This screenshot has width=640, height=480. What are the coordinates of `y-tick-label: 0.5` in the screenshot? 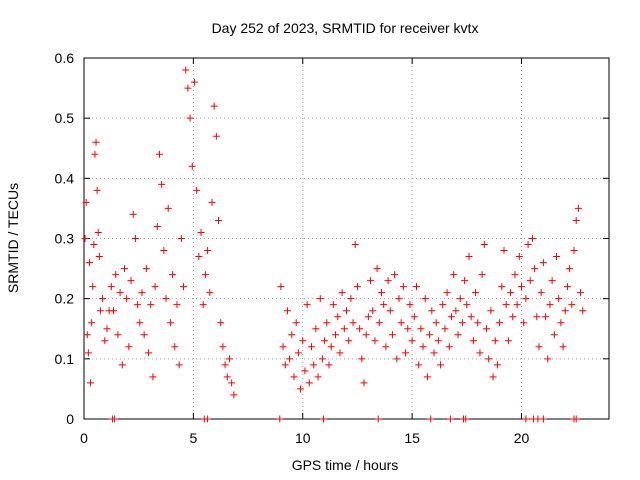 It's located at (65, 118).